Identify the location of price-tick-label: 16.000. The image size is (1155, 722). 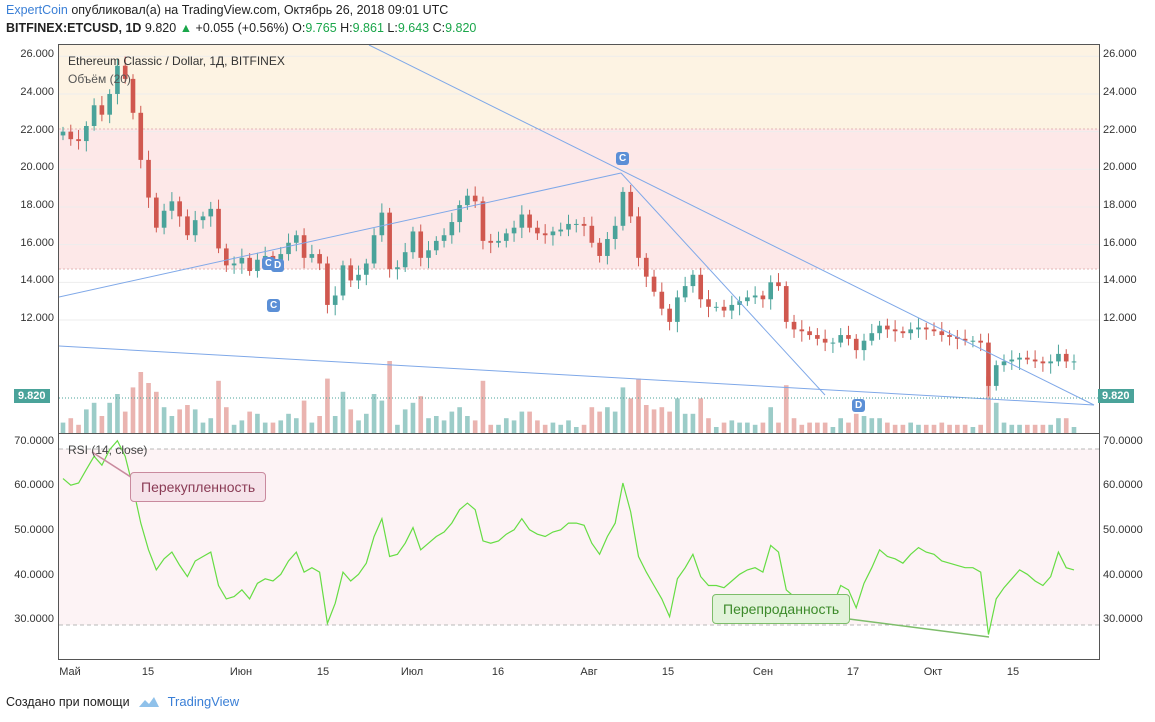
(37, 242).